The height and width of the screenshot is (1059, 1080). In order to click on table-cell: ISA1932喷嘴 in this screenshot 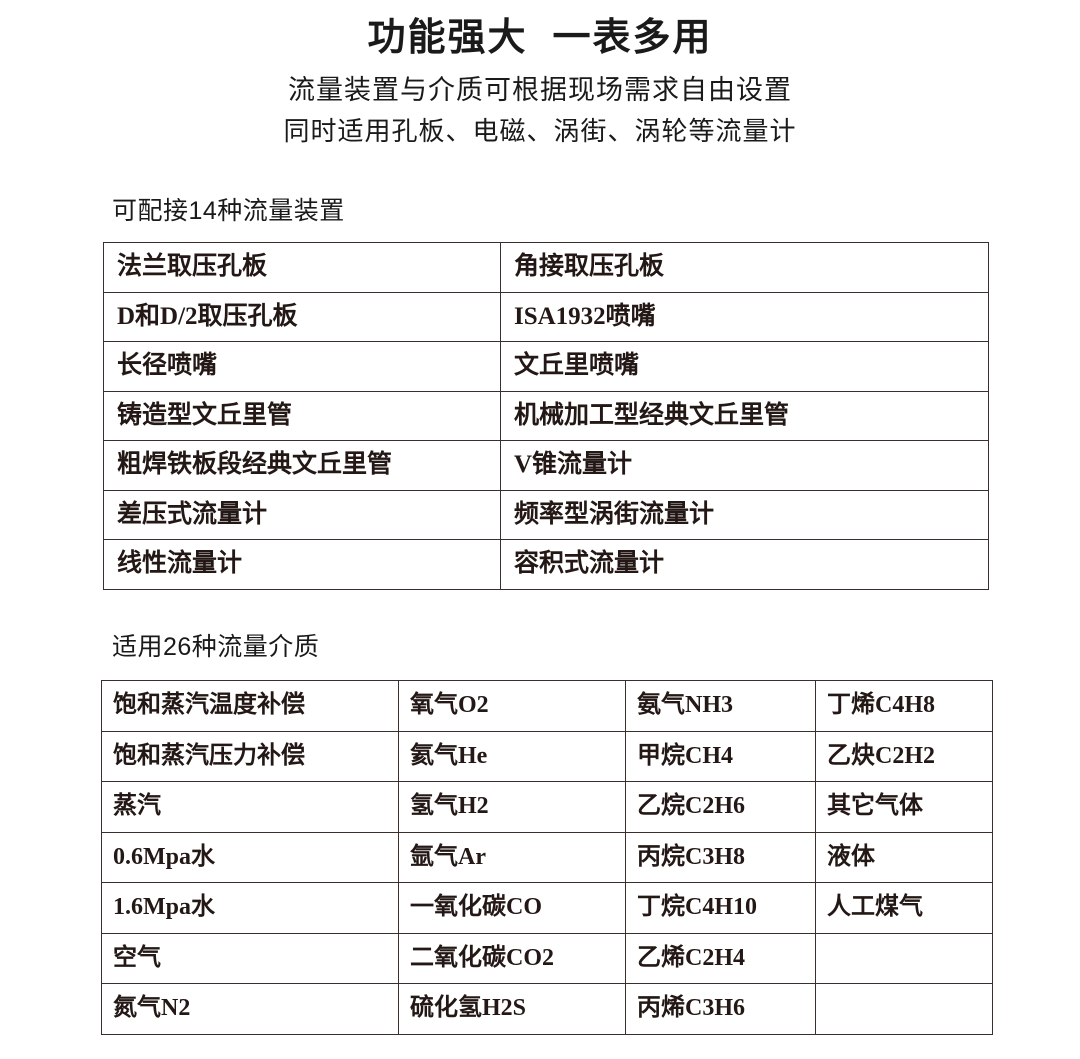, I will do `click(744, 316)`.